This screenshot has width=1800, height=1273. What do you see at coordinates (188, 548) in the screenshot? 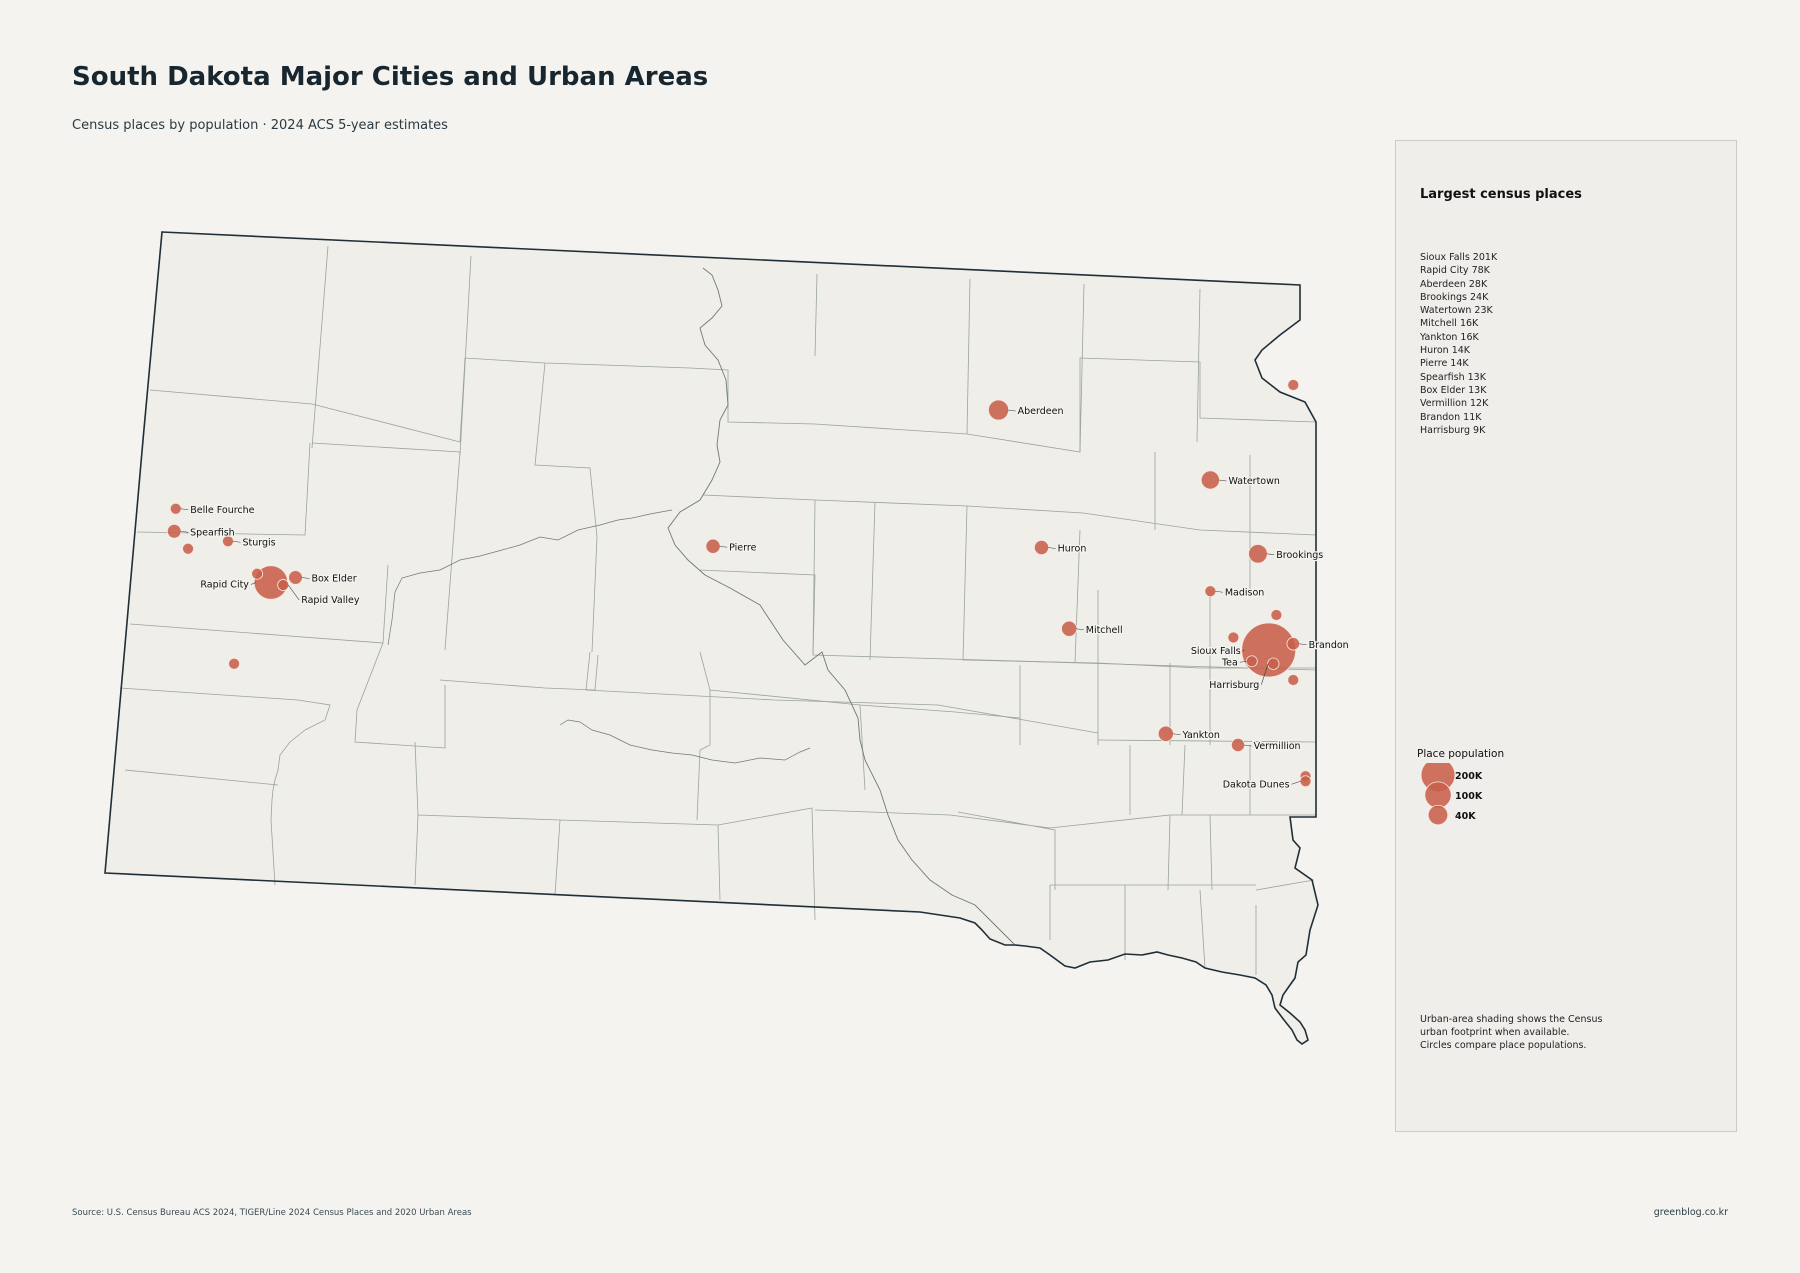
I see `city-marker-lead` at bounding box center [188, 548].